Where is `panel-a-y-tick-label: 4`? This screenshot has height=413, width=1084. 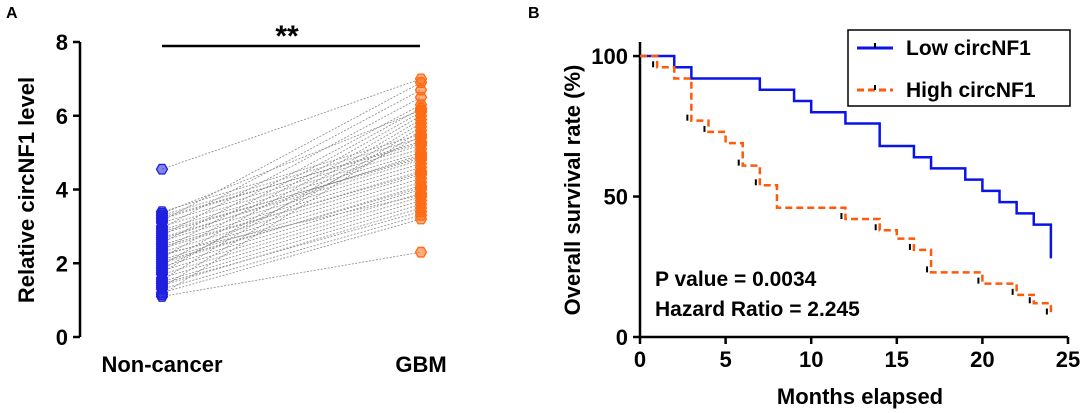
panel-a-y-tick-label: 4 is located at coordinates (62, 190).